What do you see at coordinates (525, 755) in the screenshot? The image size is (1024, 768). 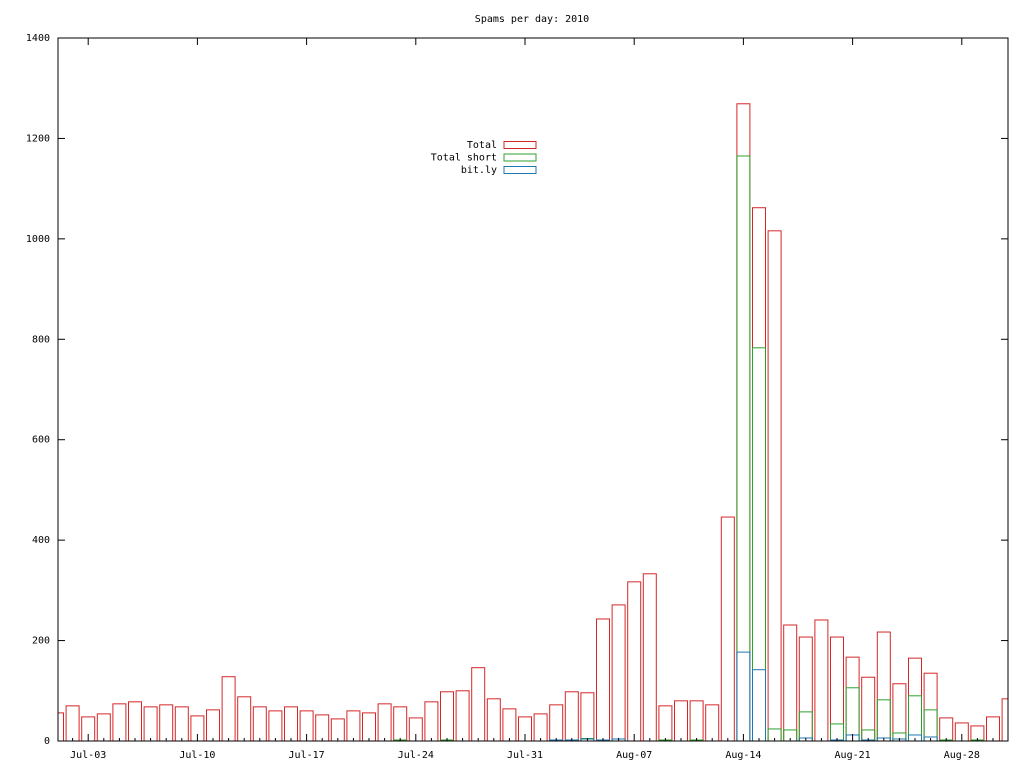 I see `x-tick-label: Jul-31` at bounding box center [525, 755].